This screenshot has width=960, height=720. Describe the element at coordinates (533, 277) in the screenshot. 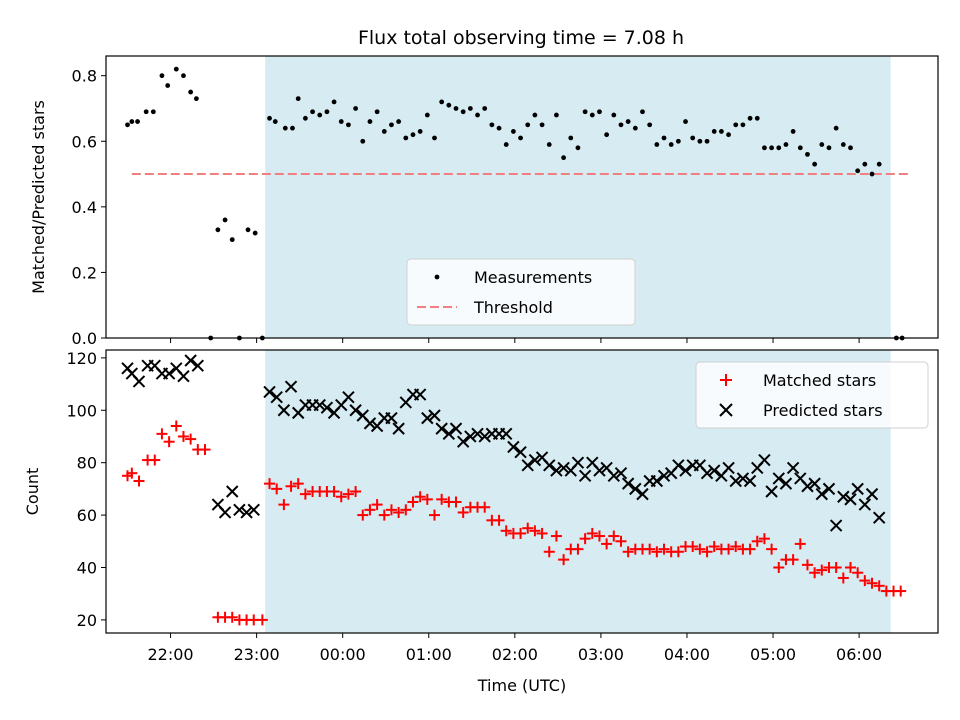

I see `legend-measurements-label: Measurements` at that location.